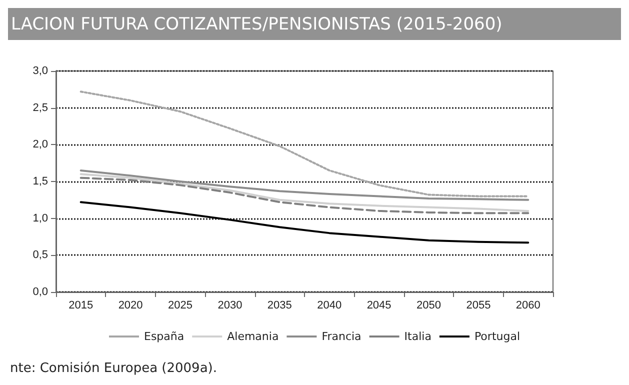 The height and width of the screenshot is (385, 629). Describe the element at coordinates (329, 306) in the screenshot. I see `x-tick-label: 2040` at that location.